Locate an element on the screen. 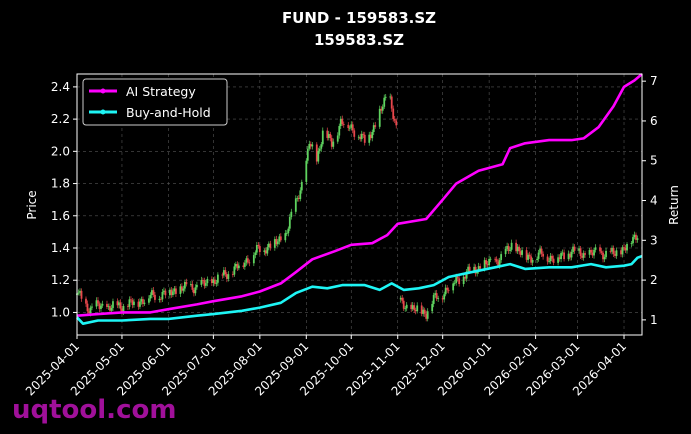 The image size is (691, 434). y2-axis-ticks: 1 2 3 4 5 6 7 is located at coordinates (650, 200).